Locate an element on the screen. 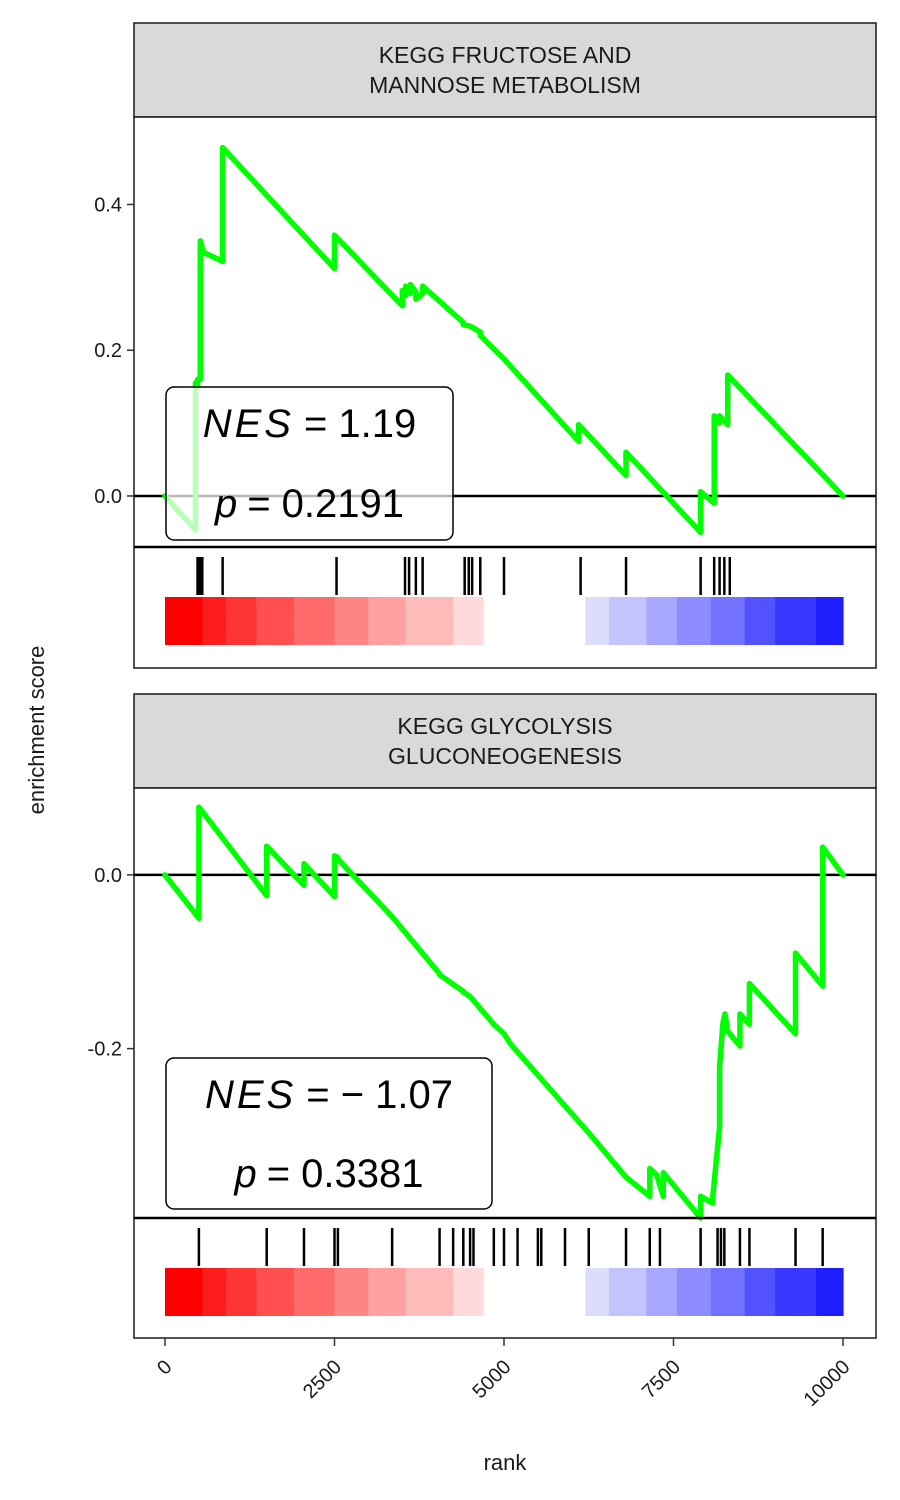 This screenshot has height=1500, width=900. panel-title-line: KEGG GLYCOLYSIS is located at coordinates (504, 726).